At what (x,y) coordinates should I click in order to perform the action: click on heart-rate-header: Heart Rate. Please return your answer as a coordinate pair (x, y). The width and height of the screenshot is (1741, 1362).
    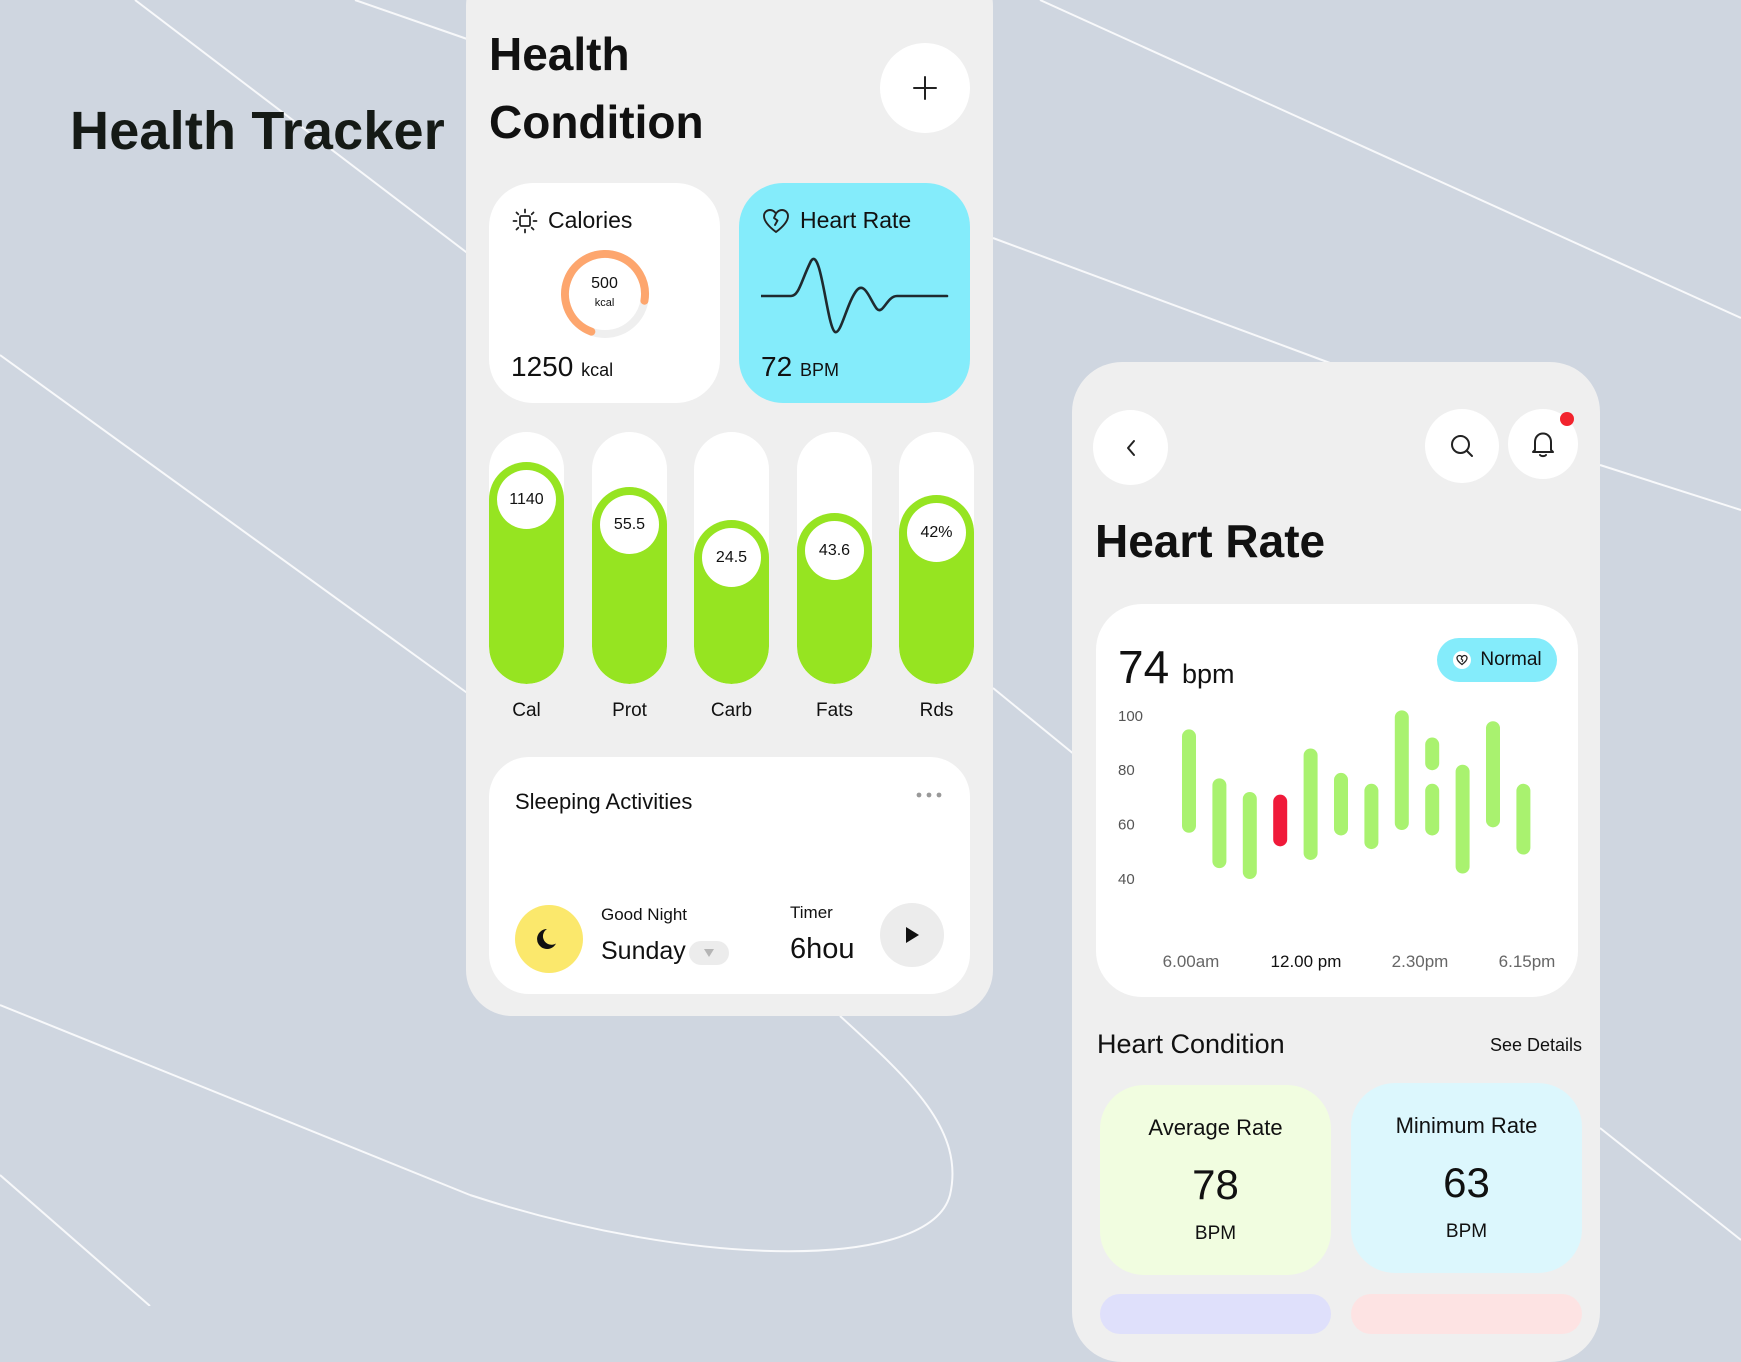
    Looking at the image, I should click on (836, 220).